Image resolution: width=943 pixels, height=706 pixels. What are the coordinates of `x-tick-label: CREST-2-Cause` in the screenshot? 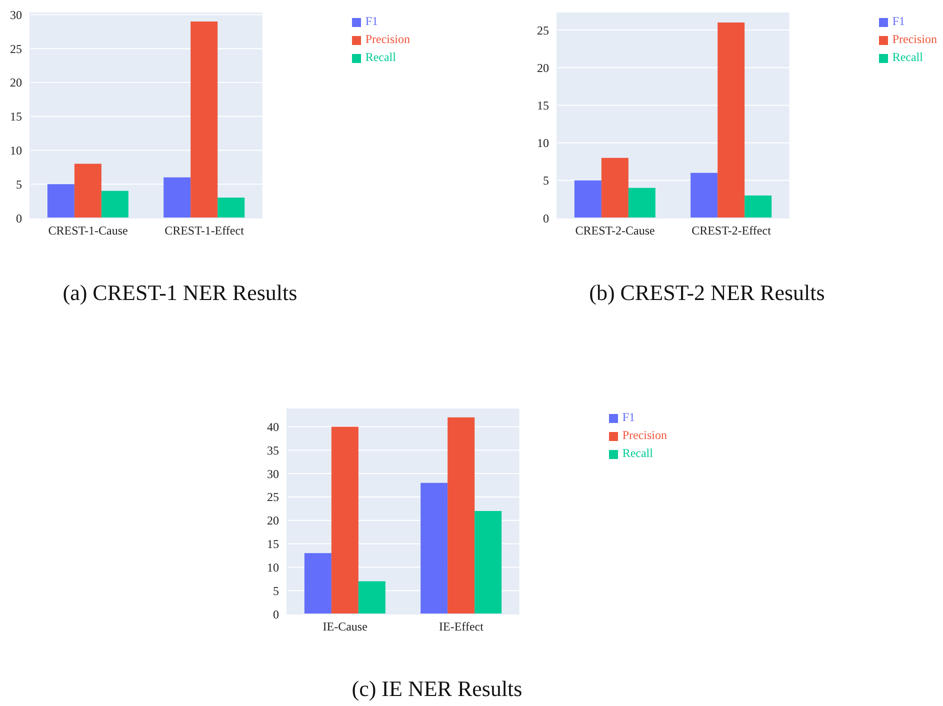 It's located at (615, 231).